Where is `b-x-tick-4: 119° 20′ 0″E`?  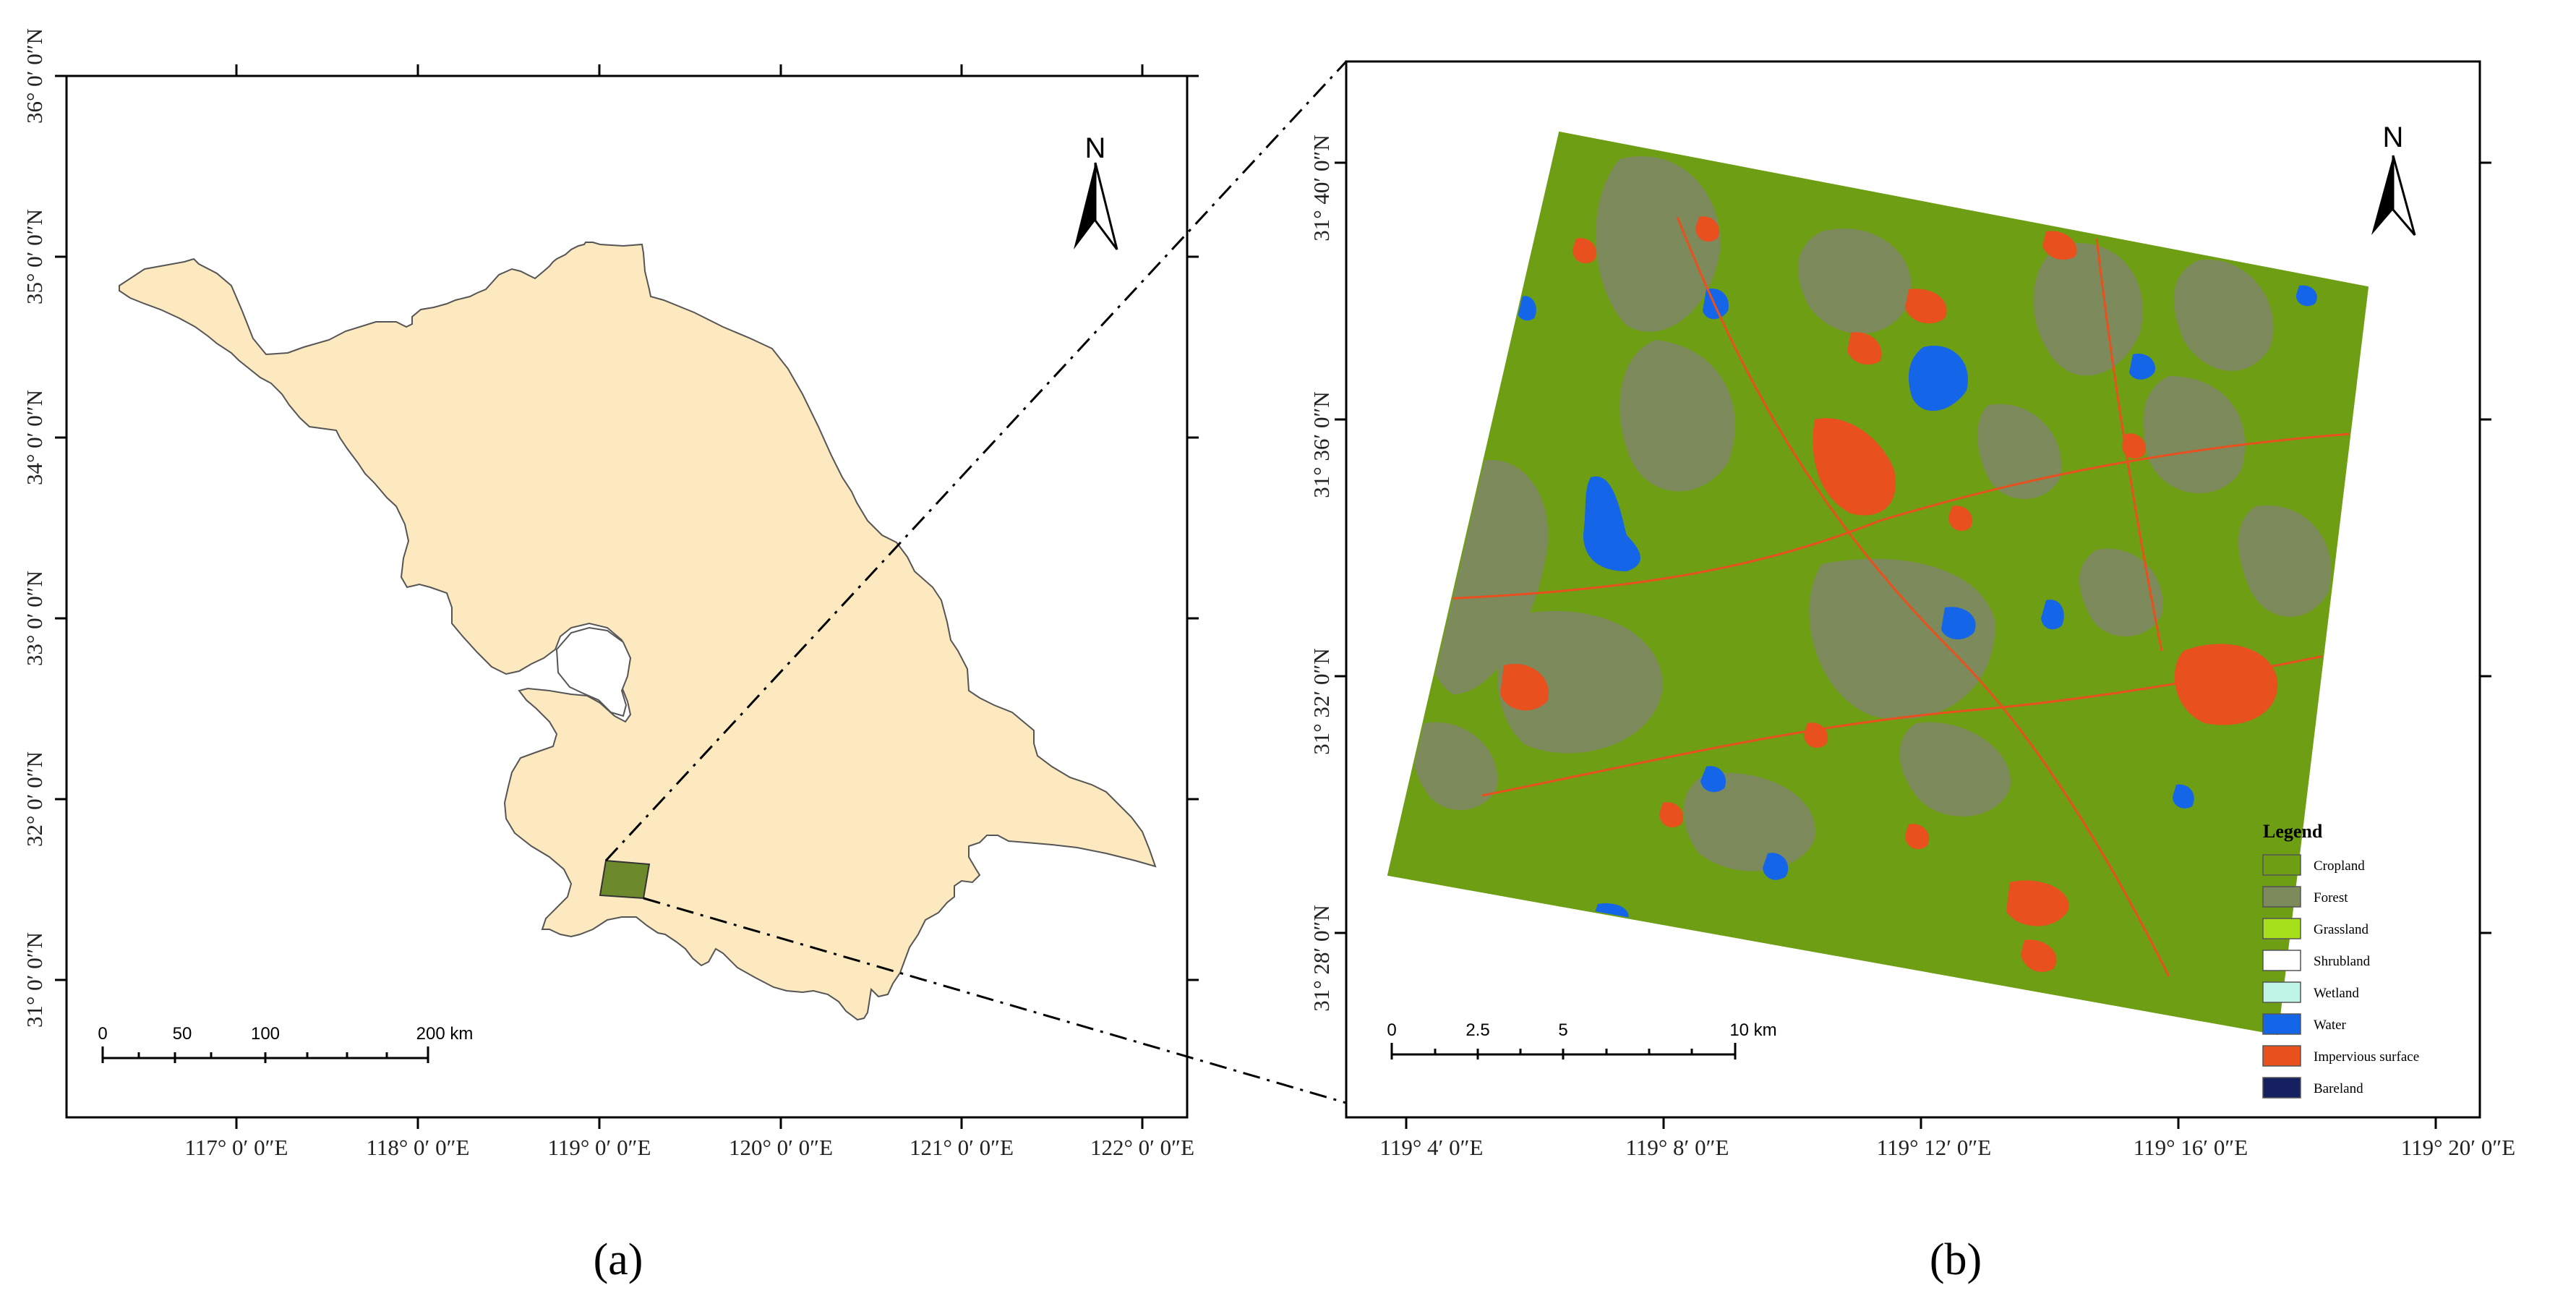 b-x-tick-4: 119° 20′ 0″E is located at coordinates (2458, 1147).